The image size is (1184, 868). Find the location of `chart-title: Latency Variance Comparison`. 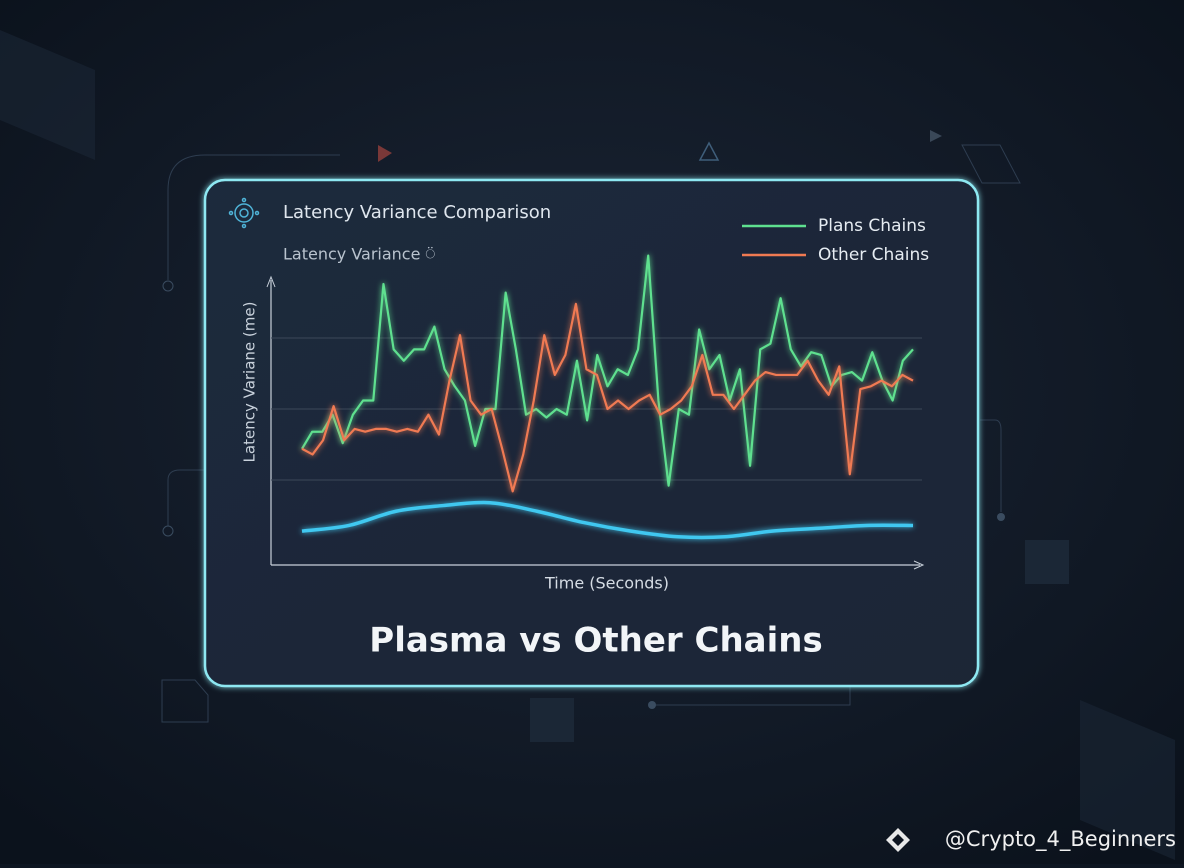

chart-title: Latency Variance Comparison is located at coordinates (417, 212).